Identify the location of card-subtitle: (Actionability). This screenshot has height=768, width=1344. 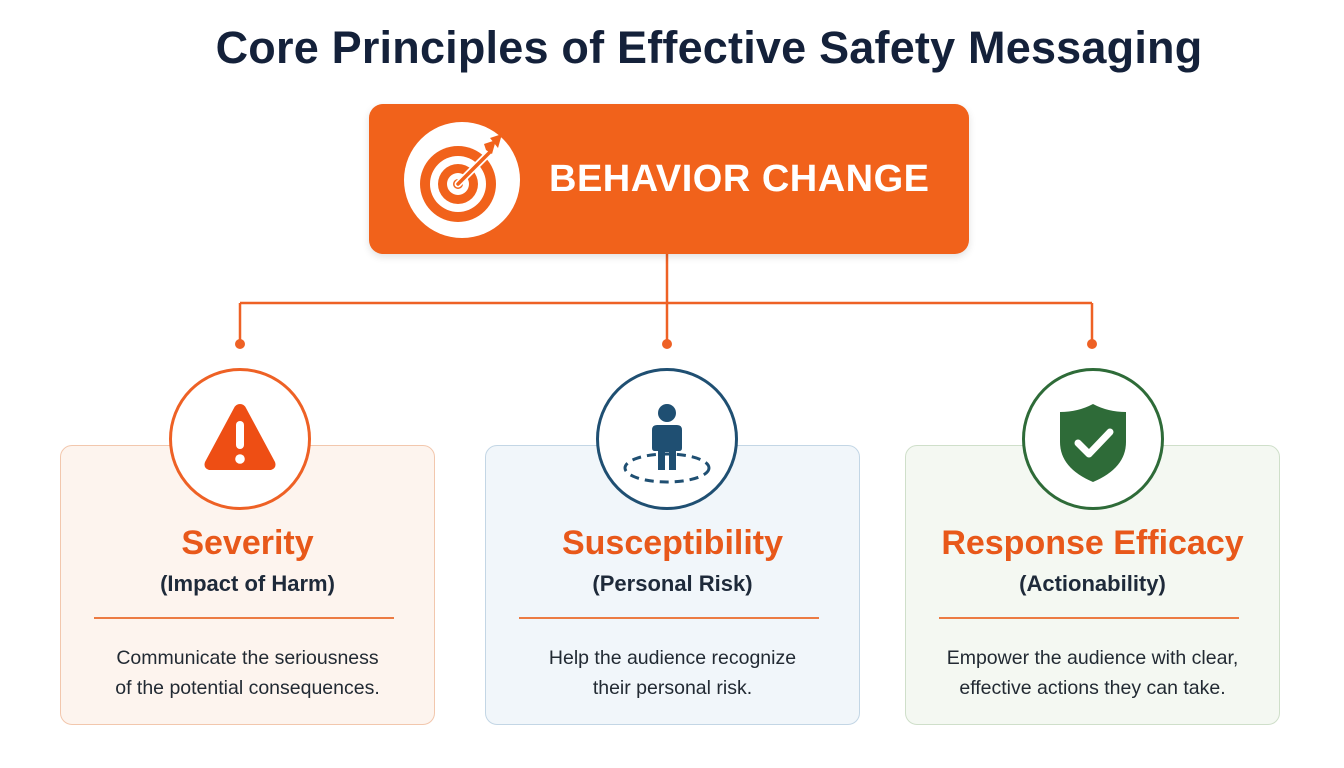
(1092, 583).